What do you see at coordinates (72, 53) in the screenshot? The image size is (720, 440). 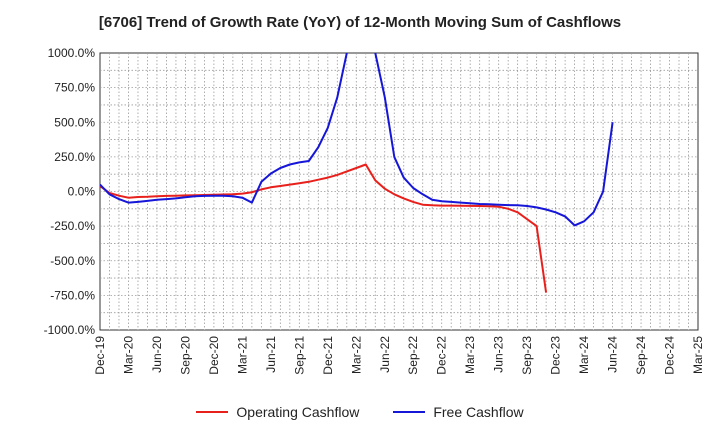 I see `y-tick-label: 1000.0%` at bounding box center [72, 53].